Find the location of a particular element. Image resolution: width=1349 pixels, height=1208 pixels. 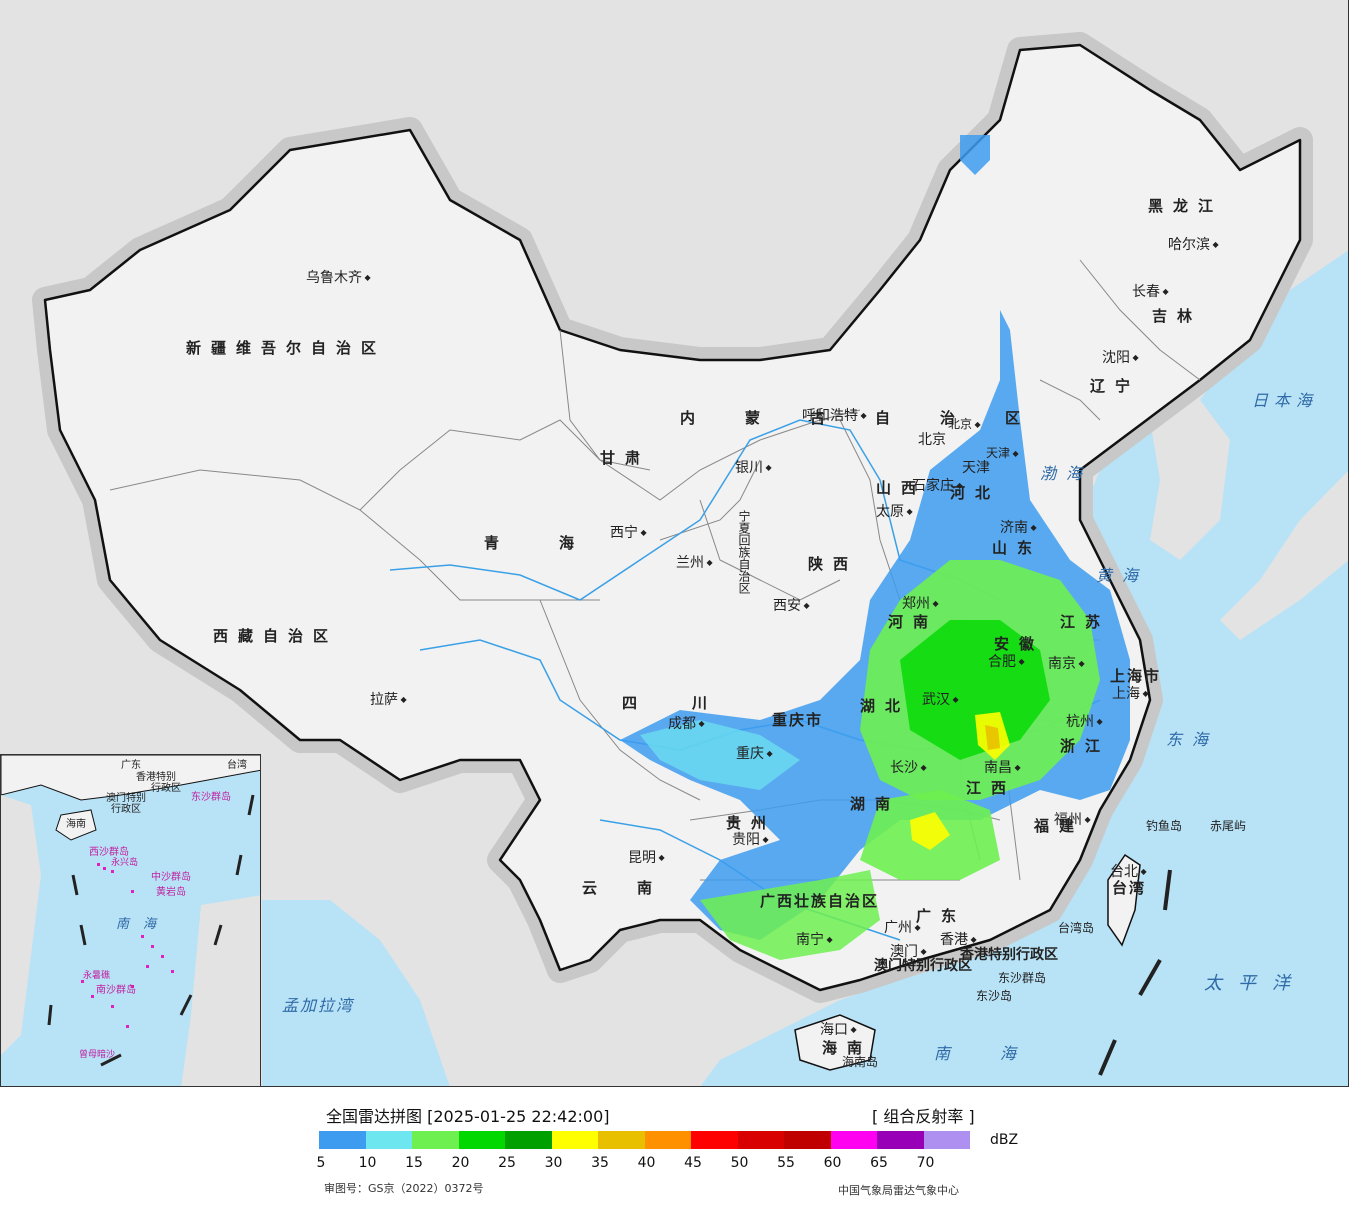

inset-philippines is located at coordinates (220, 990).